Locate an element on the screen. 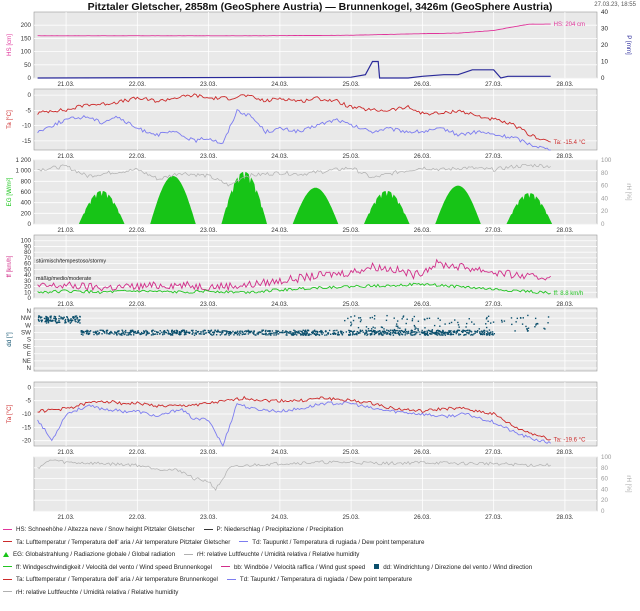 This screenshot has height=611, width=640. y2-tick-label: 100 is located at coordinates (606, 160).